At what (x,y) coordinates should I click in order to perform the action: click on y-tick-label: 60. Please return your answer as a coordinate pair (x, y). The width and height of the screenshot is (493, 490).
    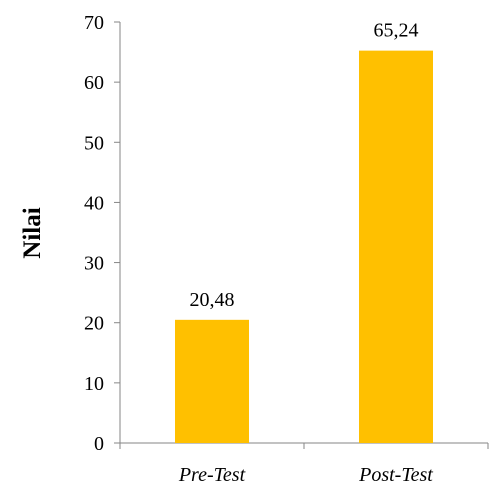
    Looking at the image, I should click on (94, 83).